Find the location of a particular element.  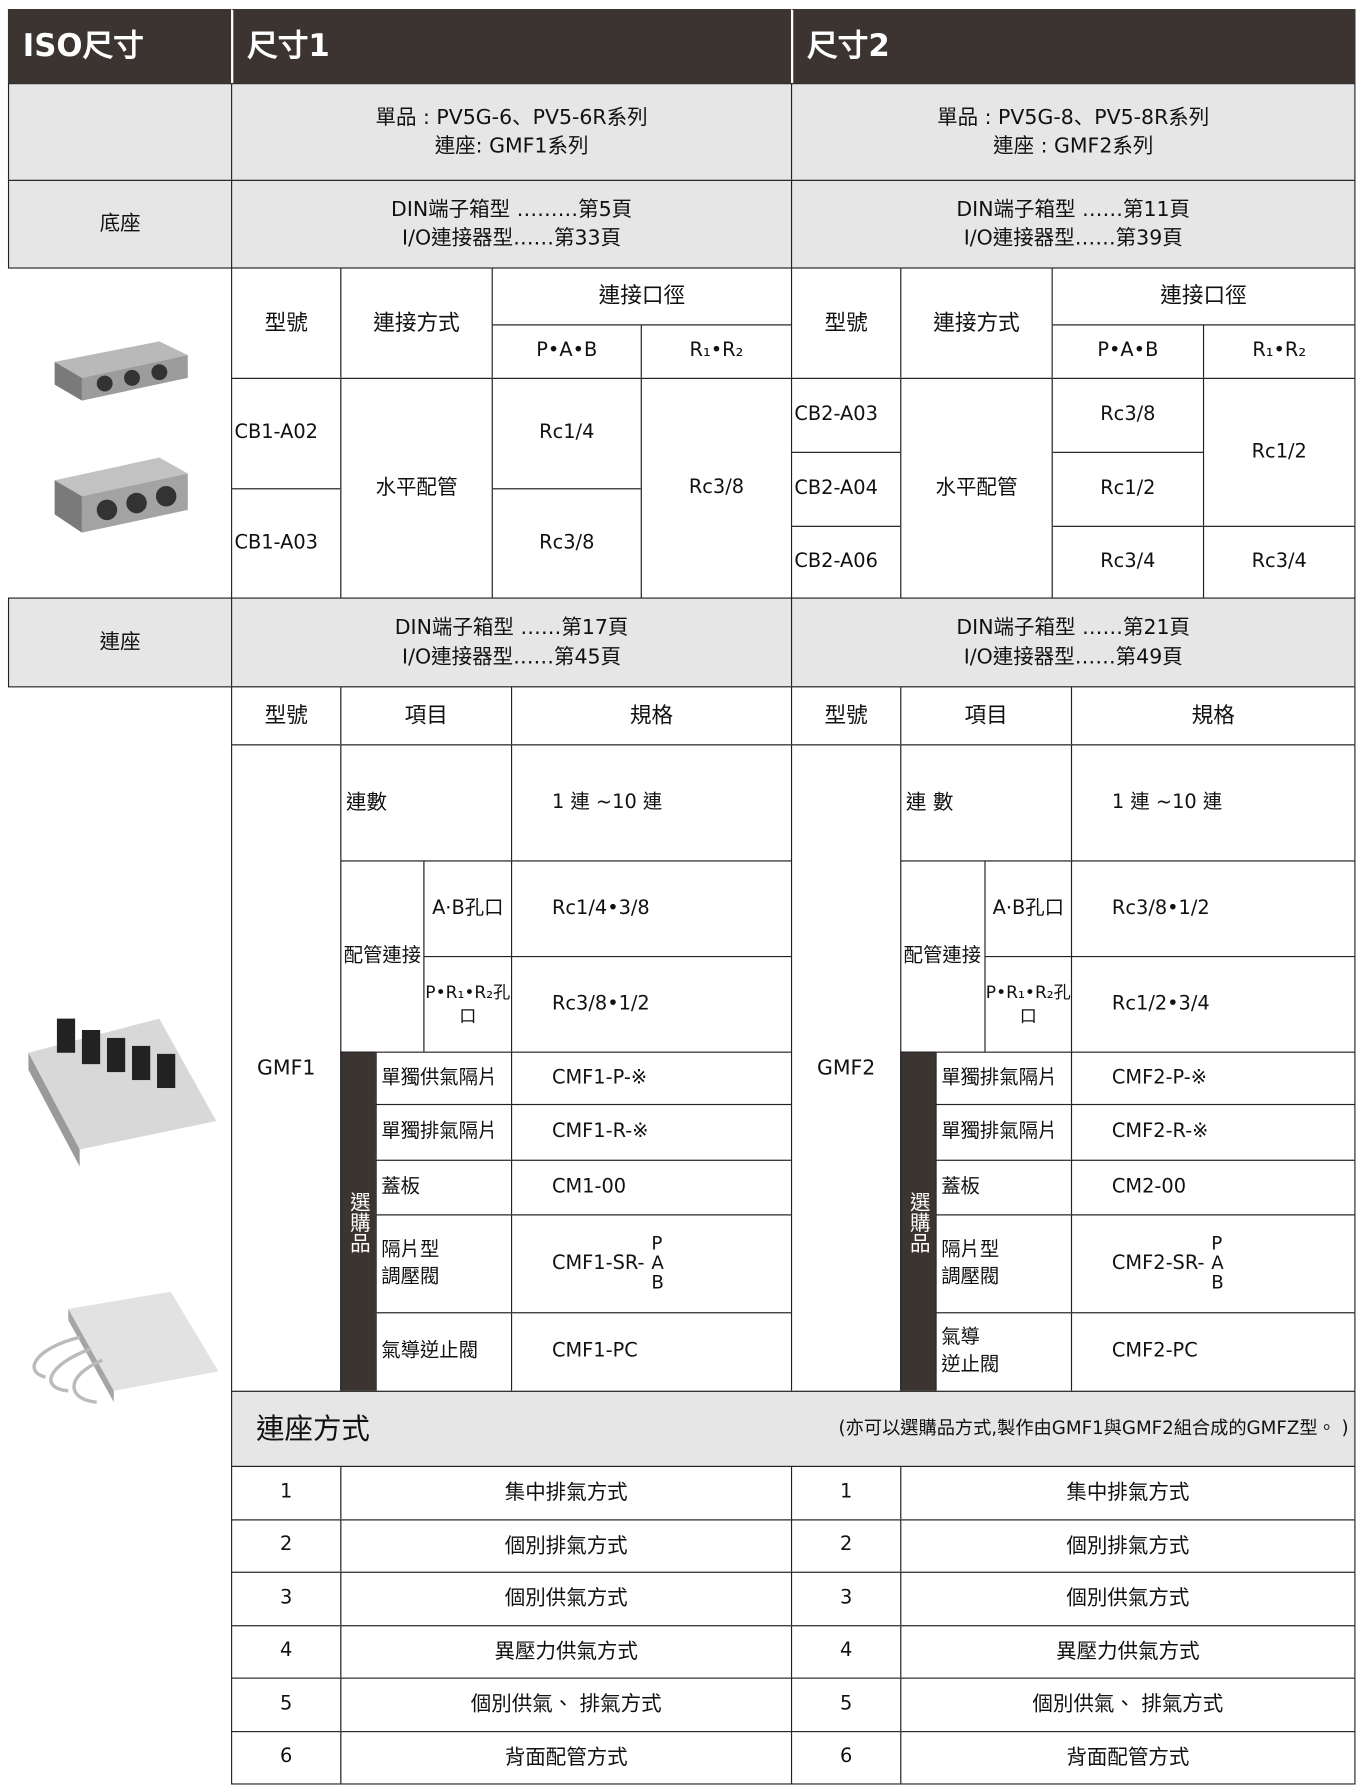

text-line: 逆止閥 is located at coordinates (970, 1364).